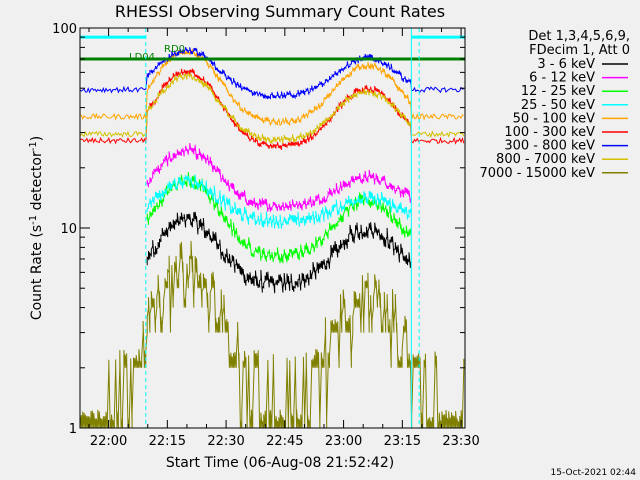 This screenshot has width=640, height=480. I want to click on legend-label-5: 50 - 100 keV, so click(554, 118).